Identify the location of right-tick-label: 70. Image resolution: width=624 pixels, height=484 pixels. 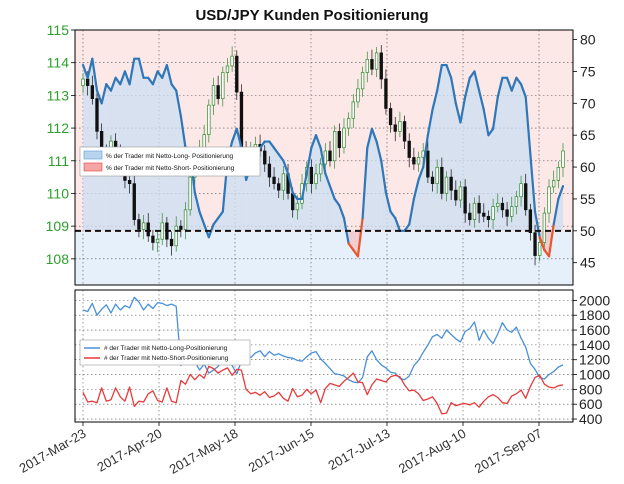
(588, 103).